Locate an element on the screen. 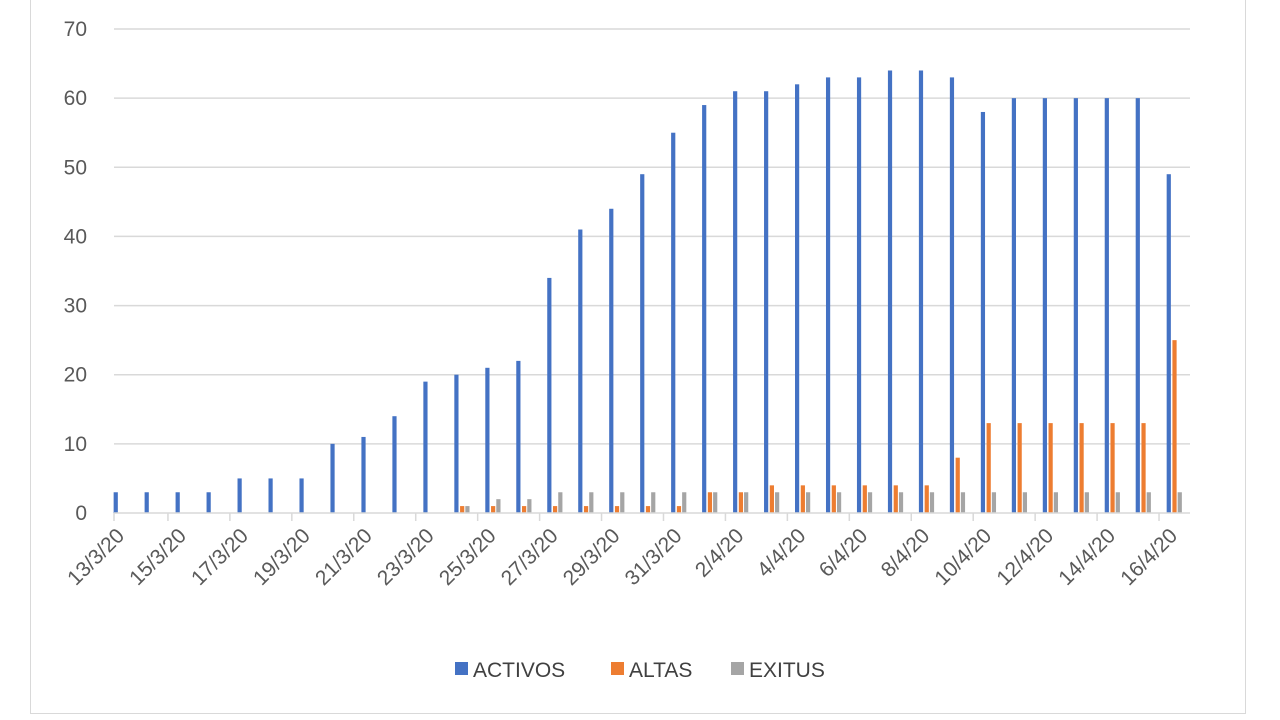 The image size is (1280, 720). y-tick-label: 60 is located at coordinates (75, 98).